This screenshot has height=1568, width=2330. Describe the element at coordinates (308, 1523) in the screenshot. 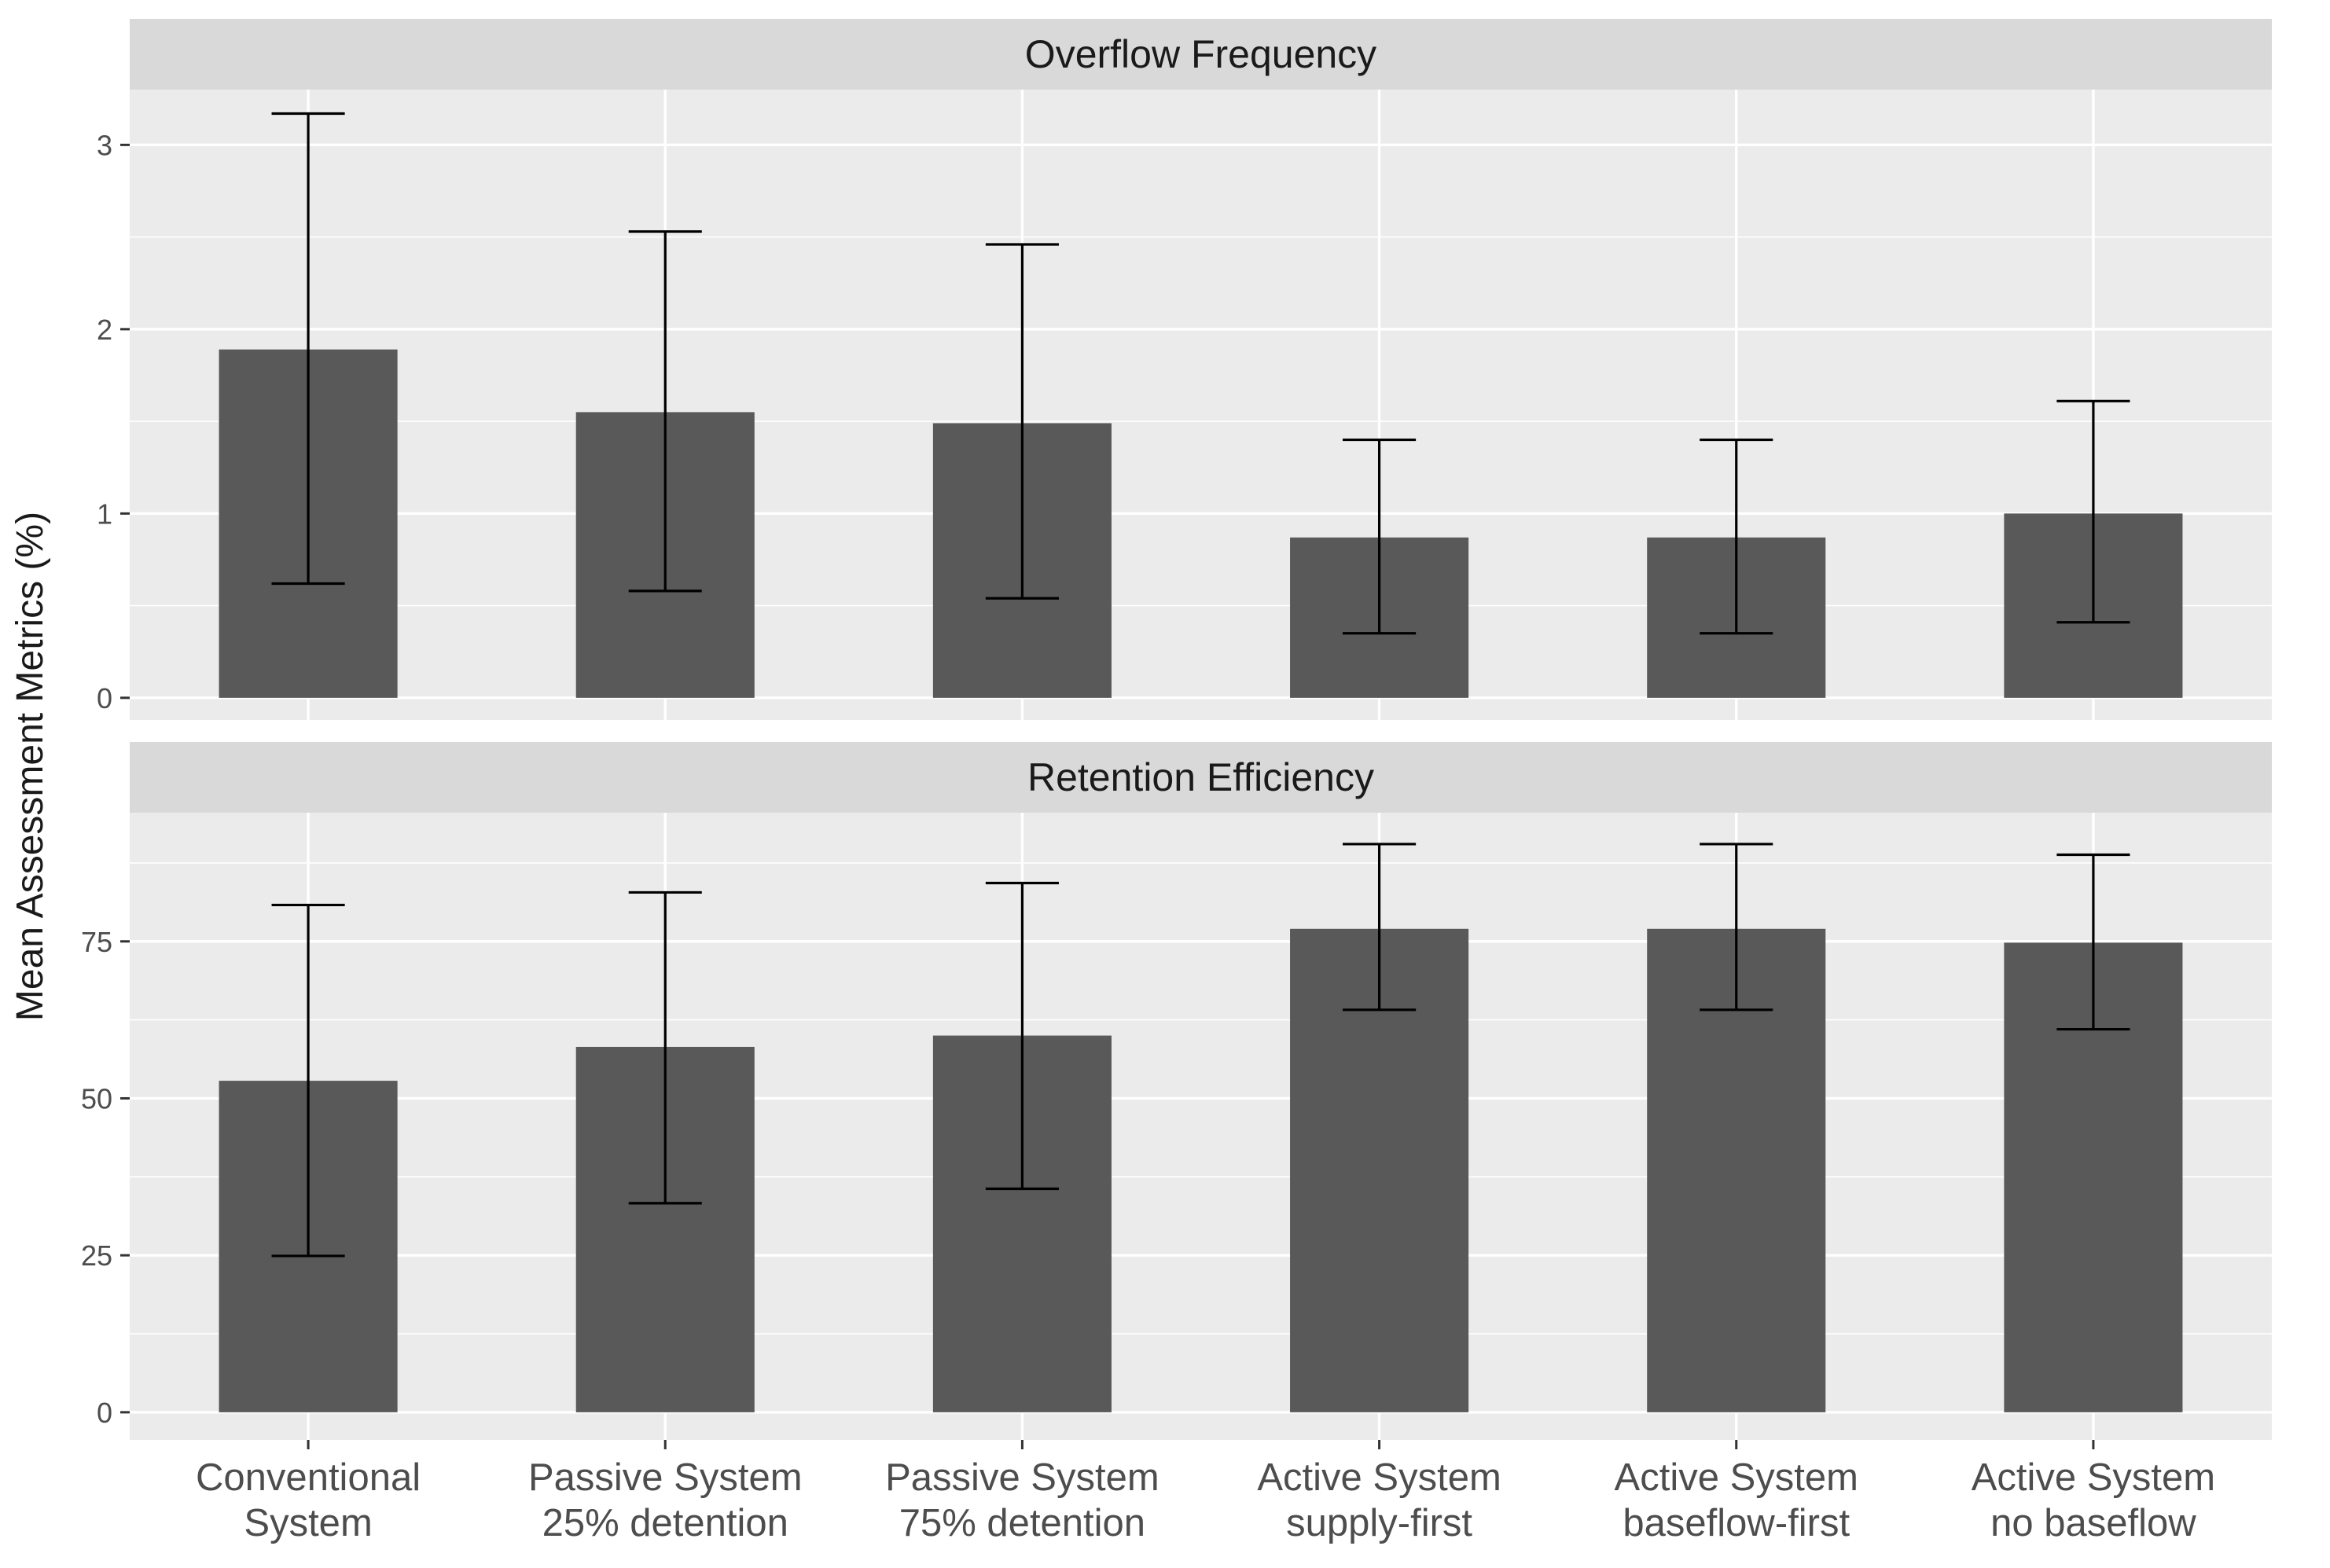

I see `x-tick-label: System` at that location.